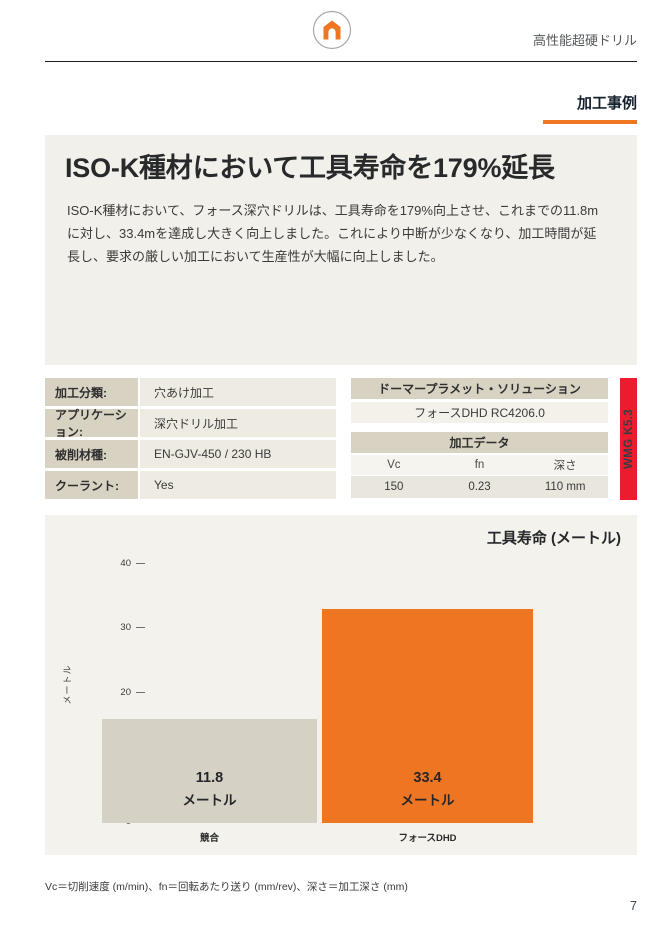  I want to click on category-label-competitor: 競合, so click(209, 838).